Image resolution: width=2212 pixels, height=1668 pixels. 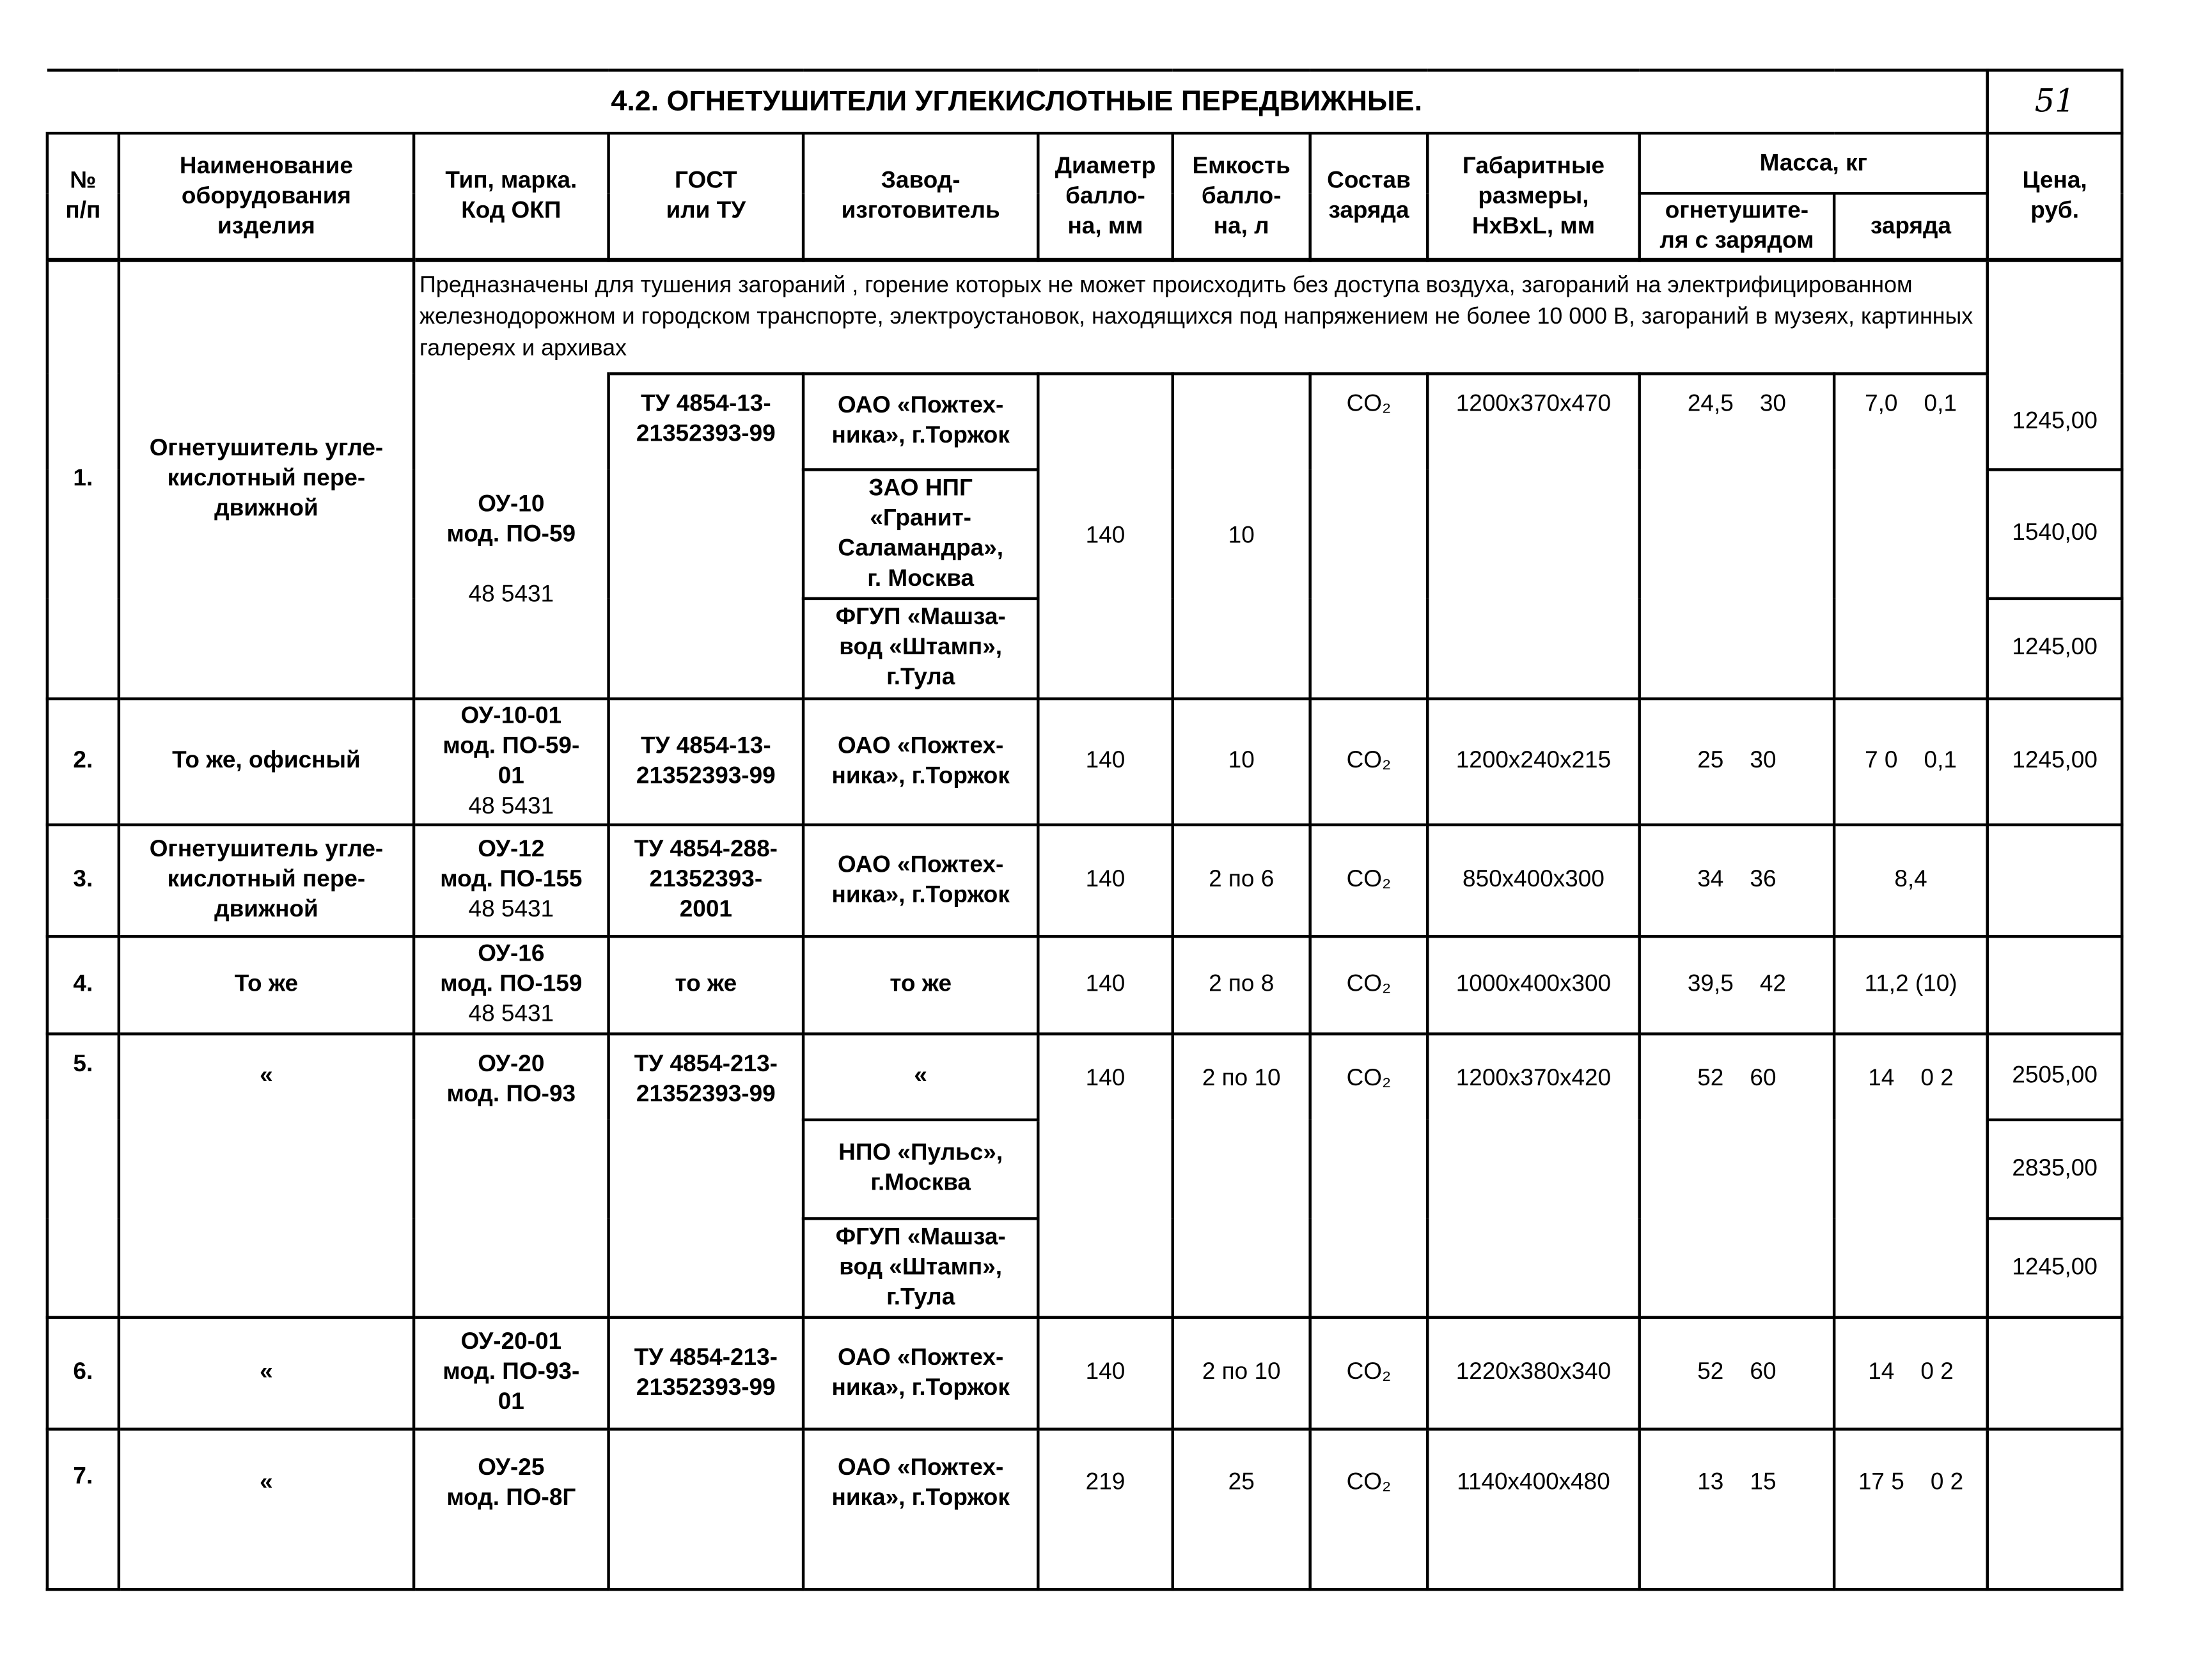 What do you see at coordinates (511, 745) in the screenshot?
I see `type-label: ОУ-10-01 мод. ПО-59- 01` at bounding box center [511, 745].